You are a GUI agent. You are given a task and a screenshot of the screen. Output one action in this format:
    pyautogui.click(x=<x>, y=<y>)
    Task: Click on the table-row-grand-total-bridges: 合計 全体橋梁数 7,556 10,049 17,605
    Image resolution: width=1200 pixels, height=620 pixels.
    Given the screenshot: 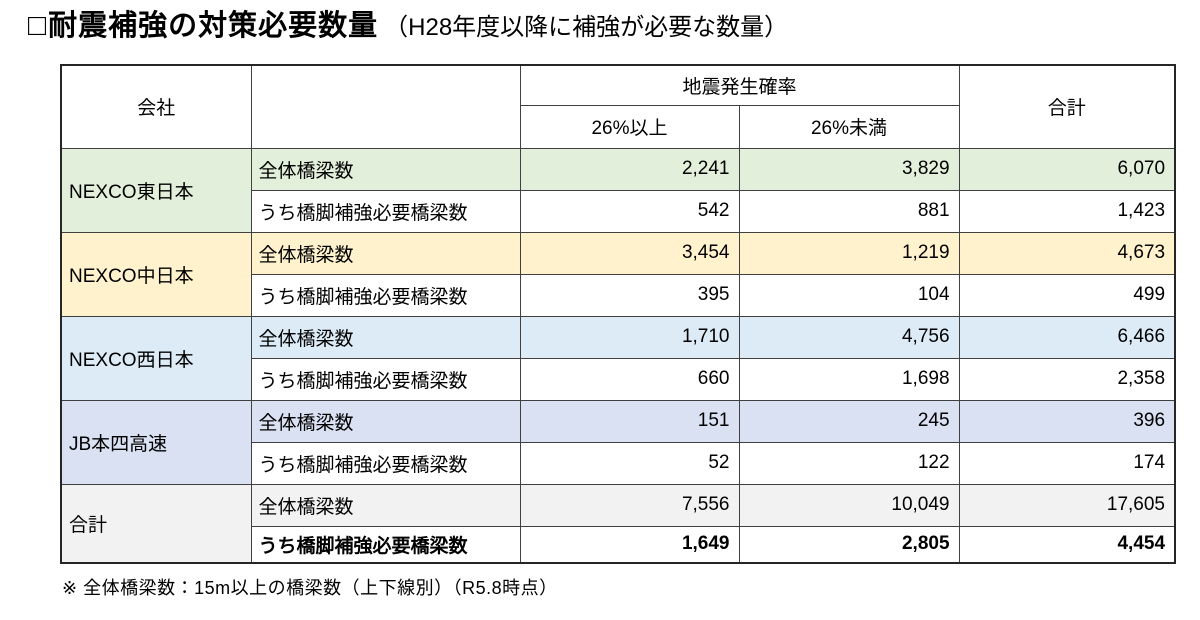 What is the action you would take?
    pyautogui.click(x=618, y=523)
    